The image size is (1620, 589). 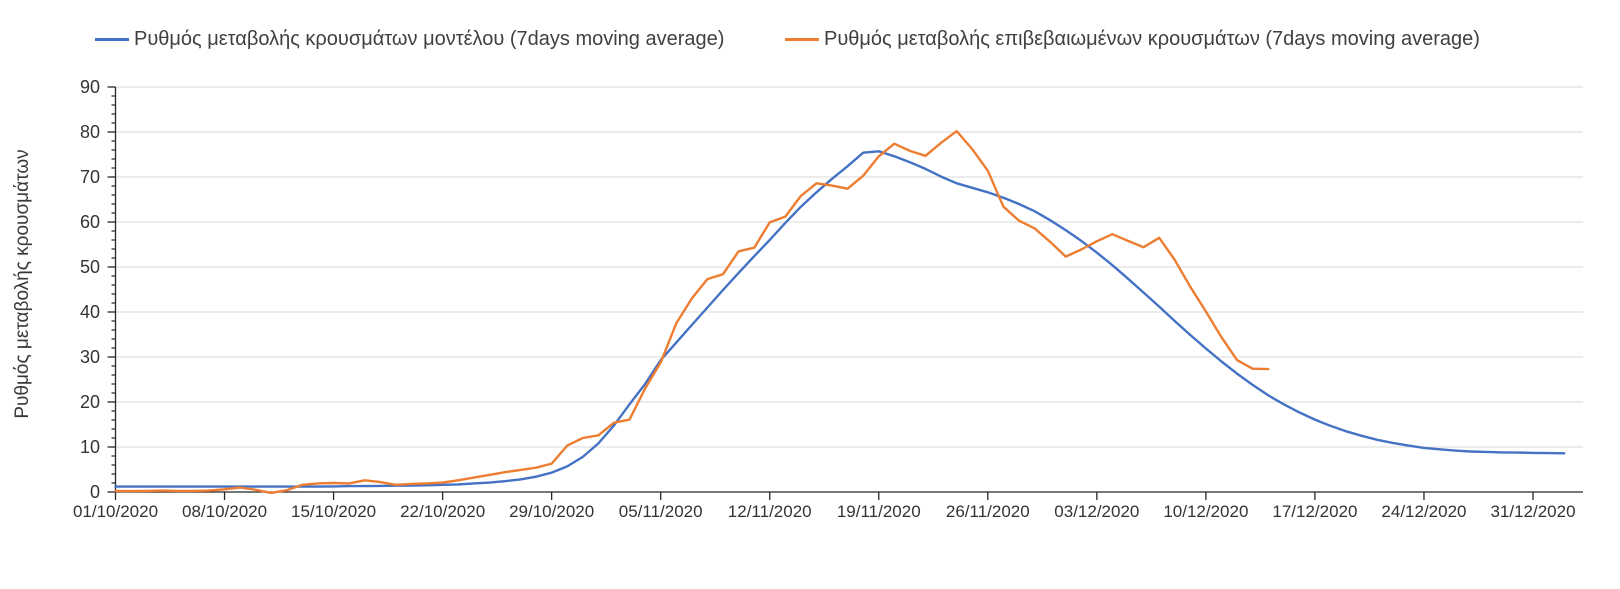 I want to click on y-tick-label: 90, so click(x=89, y=87).